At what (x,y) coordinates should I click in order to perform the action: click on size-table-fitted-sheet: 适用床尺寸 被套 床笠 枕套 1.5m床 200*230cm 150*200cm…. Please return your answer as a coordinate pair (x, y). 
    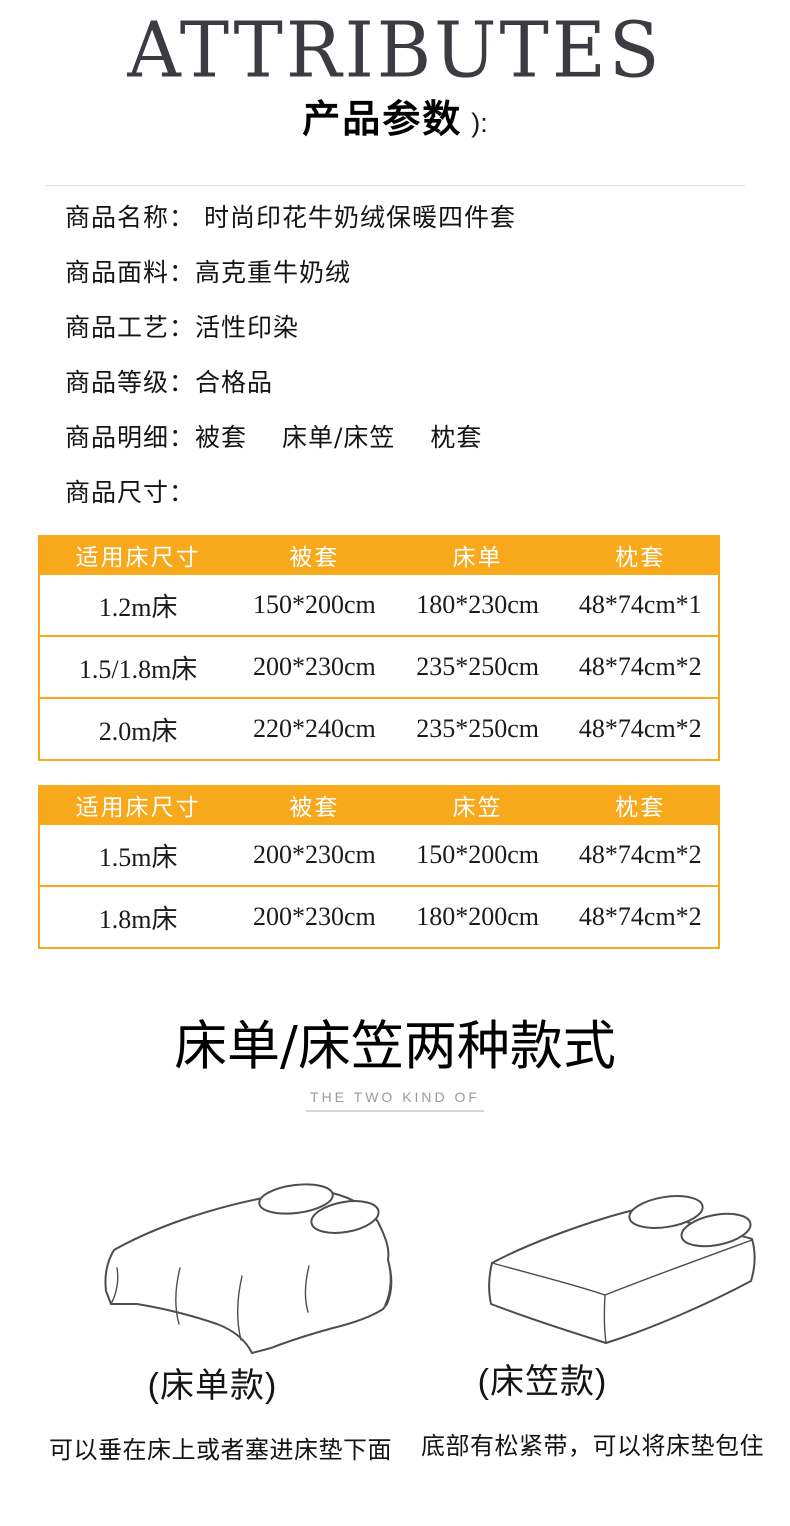
    Looking at the image, I should click on (379, 867).